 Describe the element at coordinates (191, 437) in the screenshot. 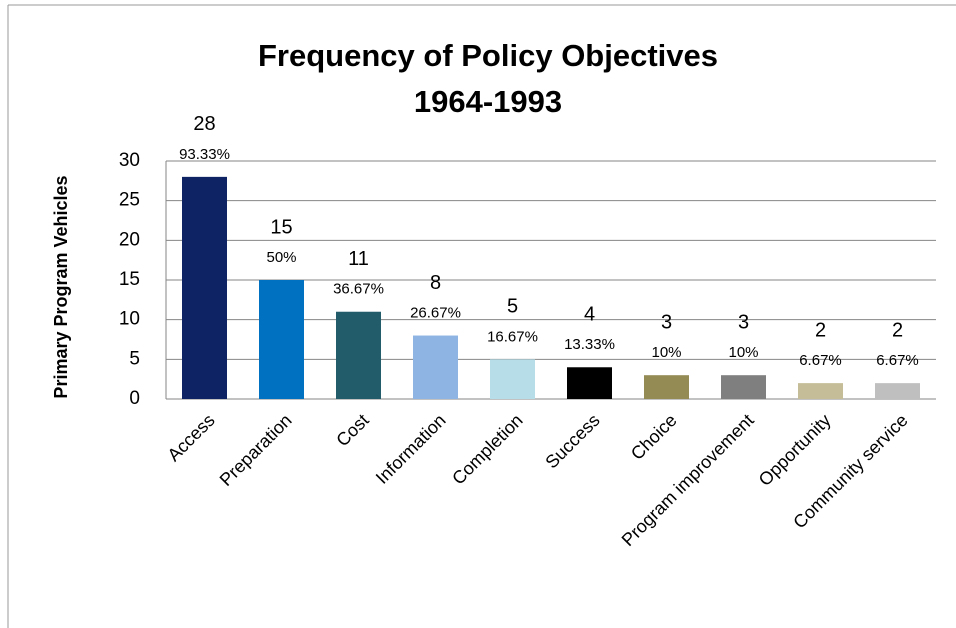

I see `x-tick-label: Access` at that location.